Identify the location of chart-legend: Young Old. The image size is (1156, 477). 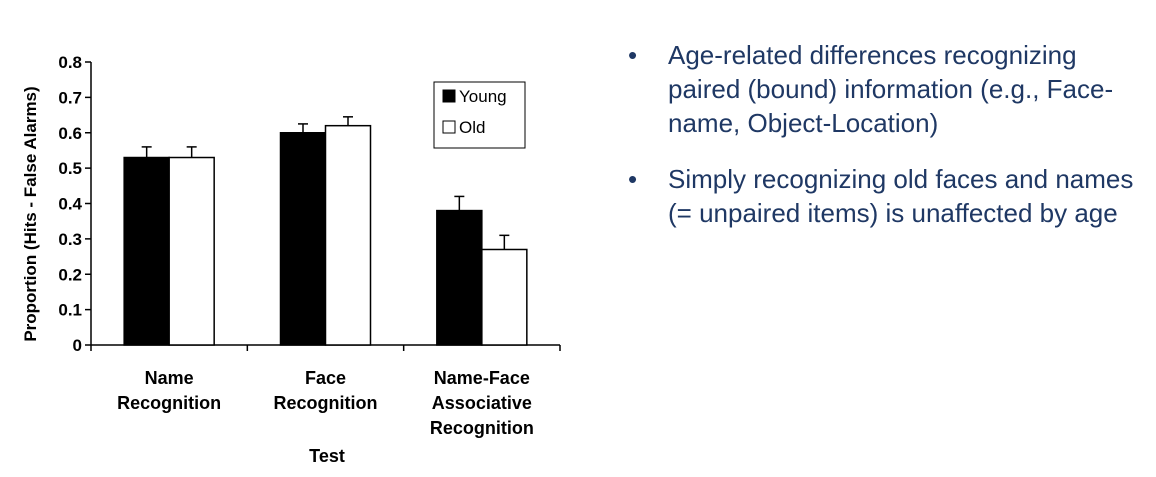
(479, 115).